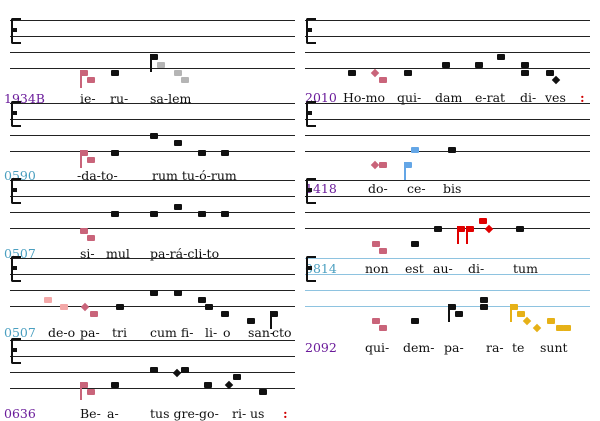  I want to click on source-id: 0507, so click(20, 332).